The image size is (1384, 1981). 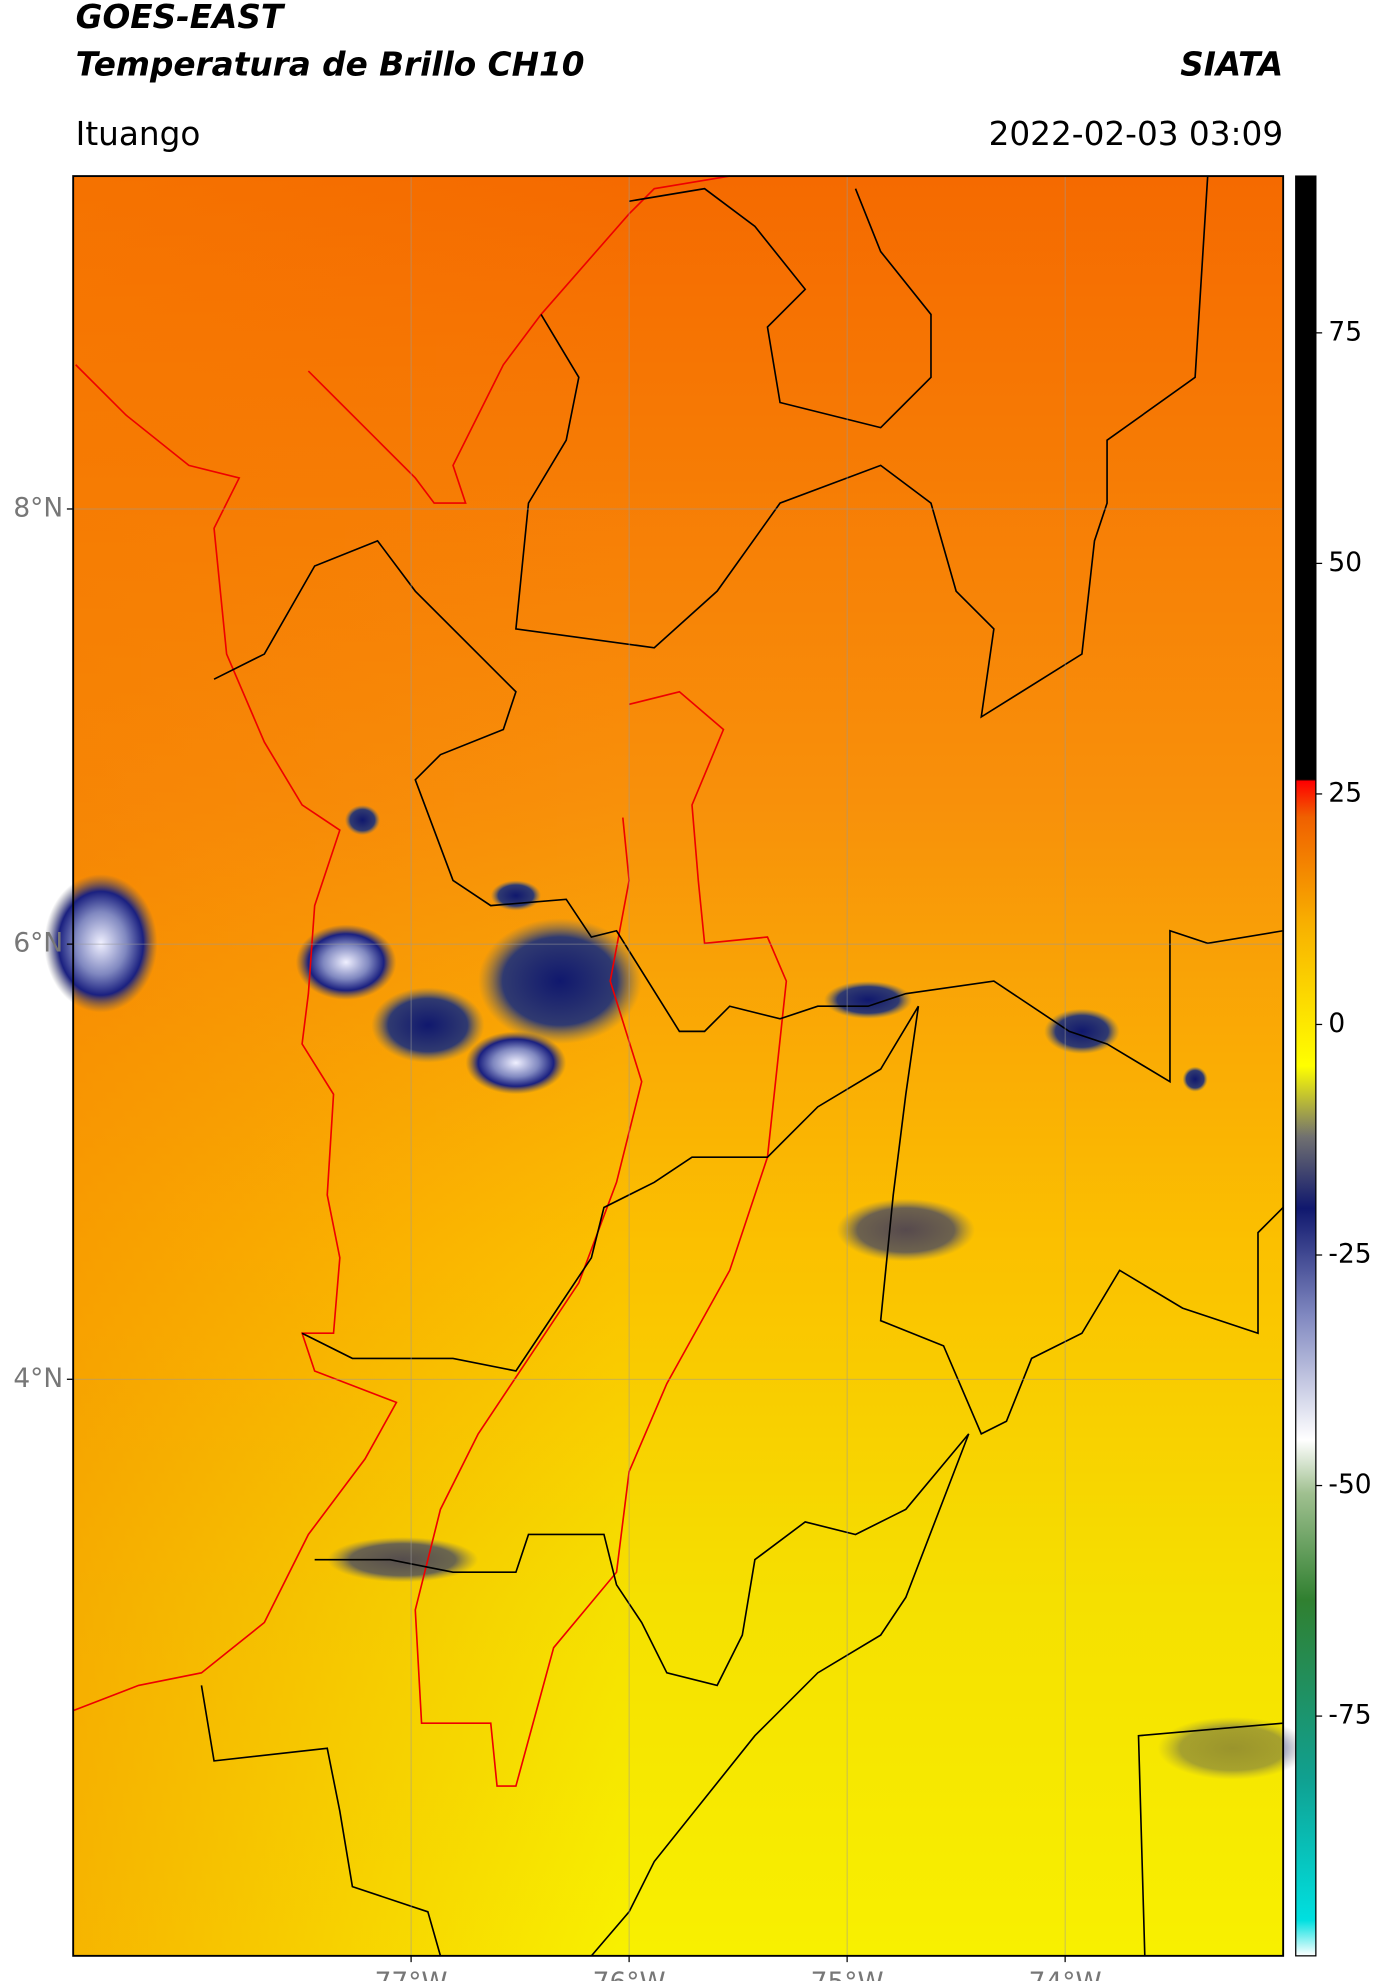 I want to click on x-tick-label: 74°W, so click(x=1065, y=1974).